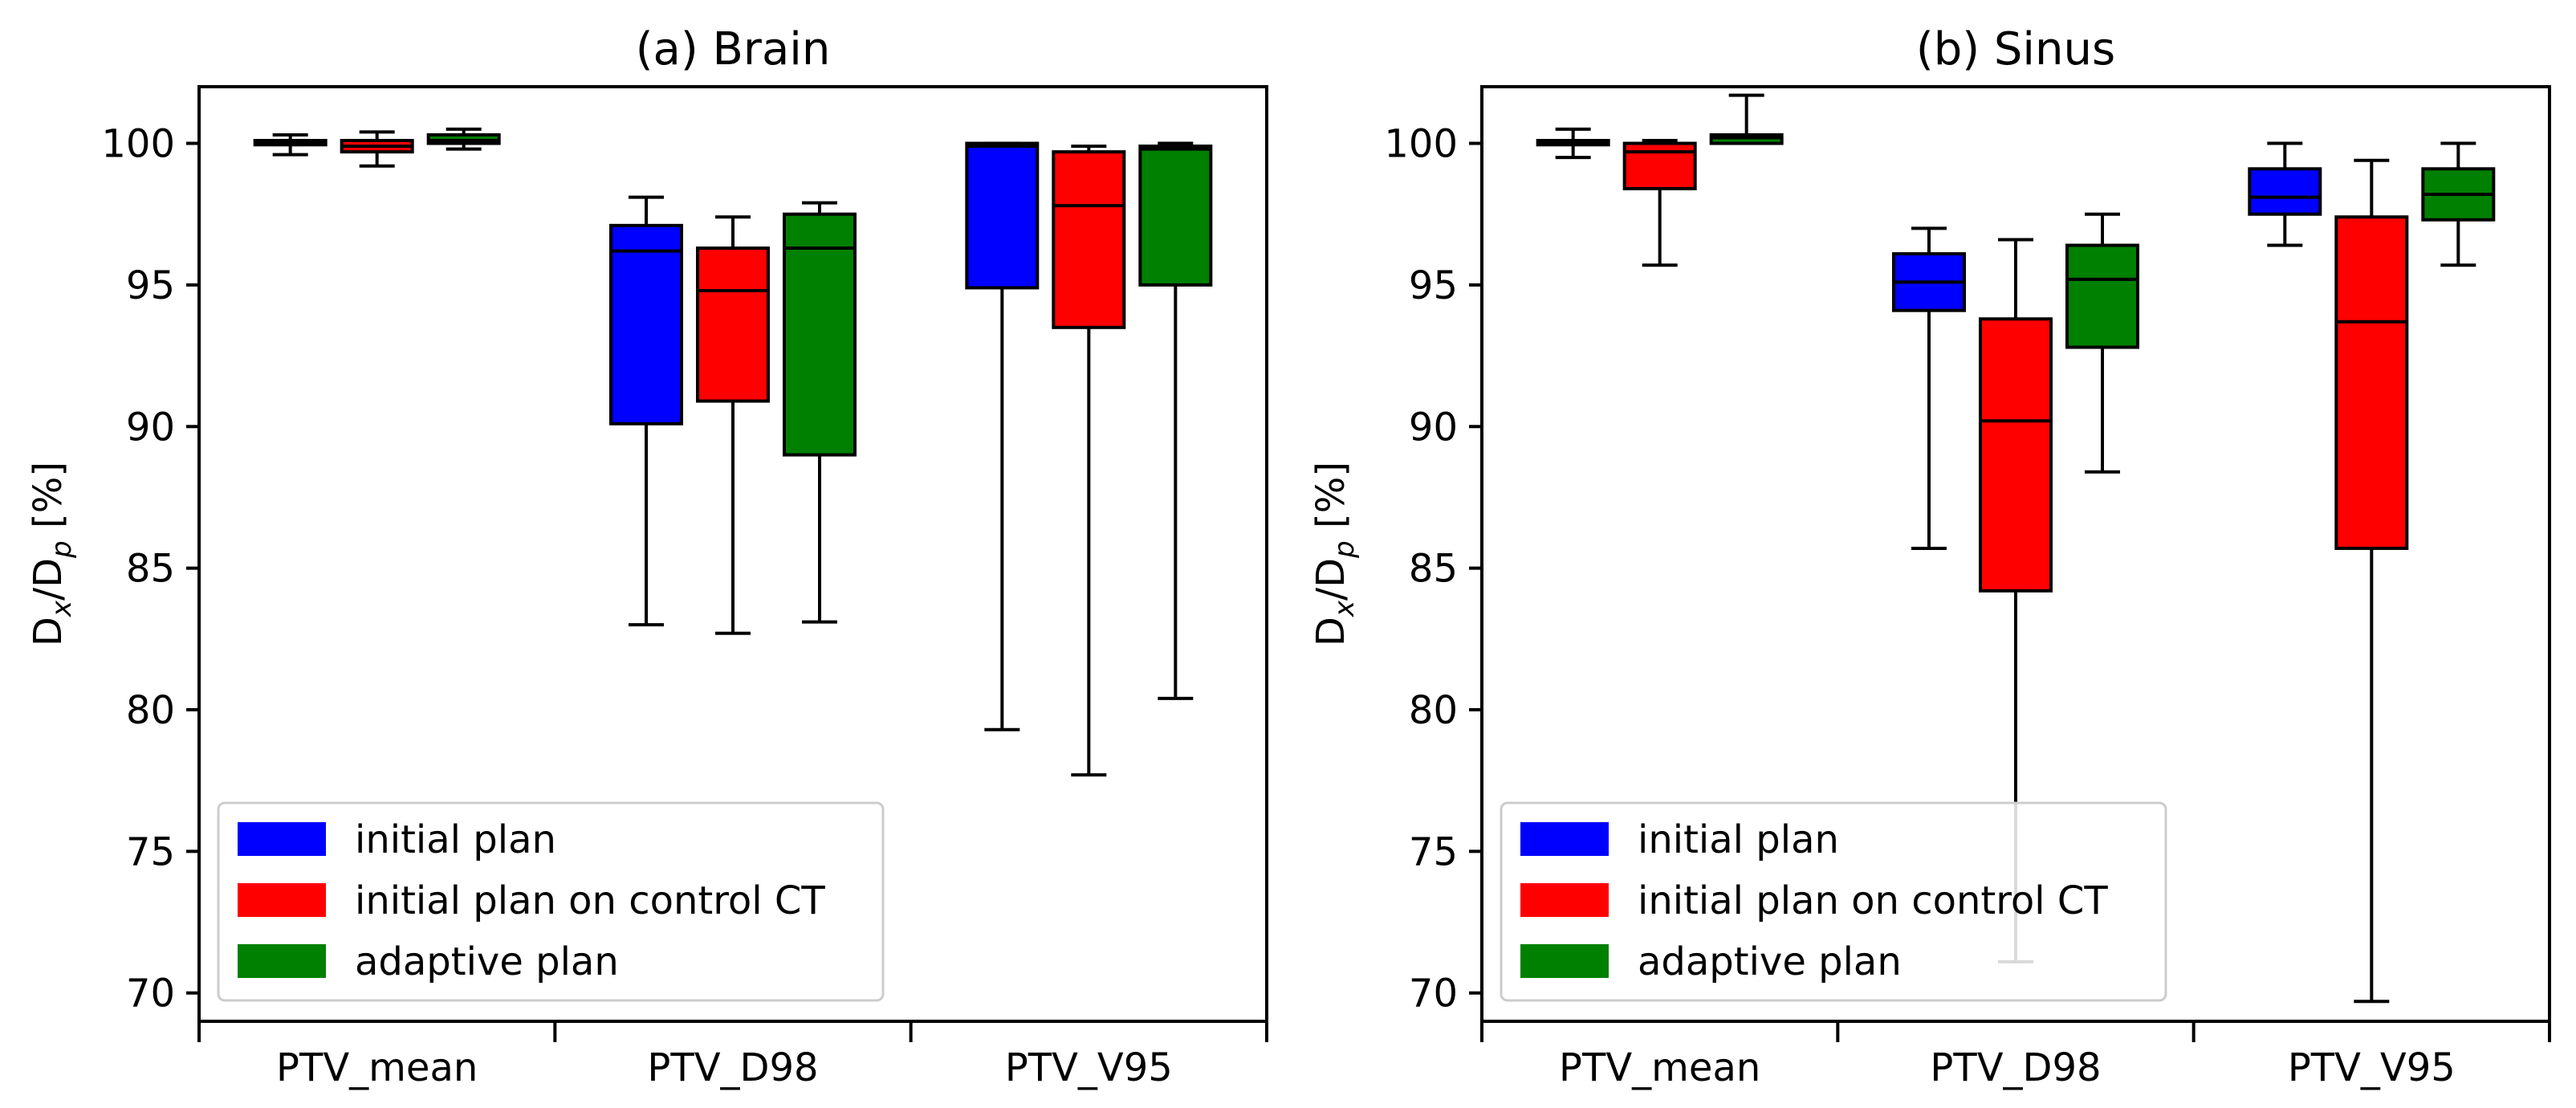  I want to click on chart-title: (b) Sinus, so click(2016, 49).